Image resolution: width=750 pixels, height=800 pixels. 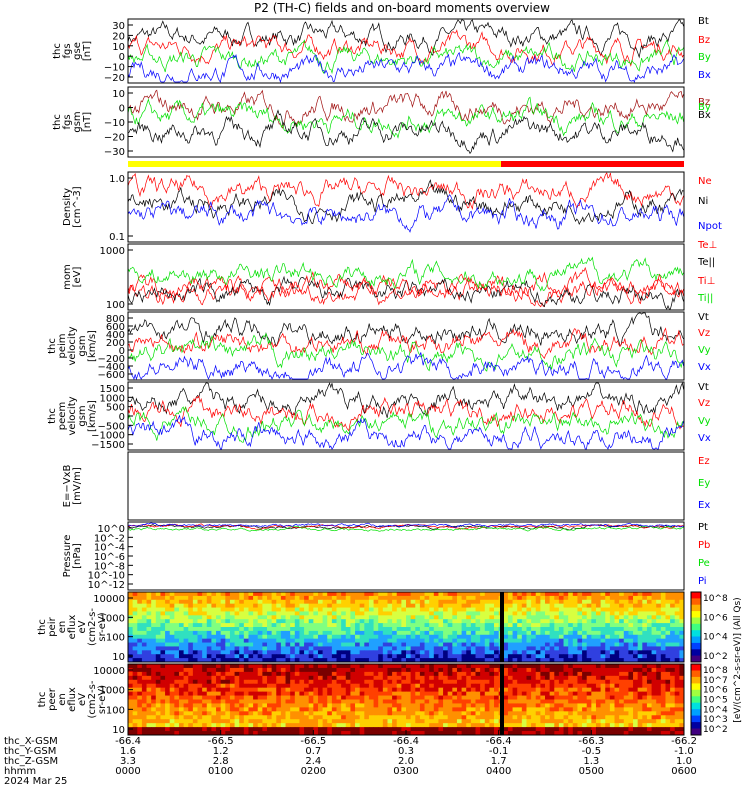 I want to click on y-tick-label: 0, so click(x=122, y=109).